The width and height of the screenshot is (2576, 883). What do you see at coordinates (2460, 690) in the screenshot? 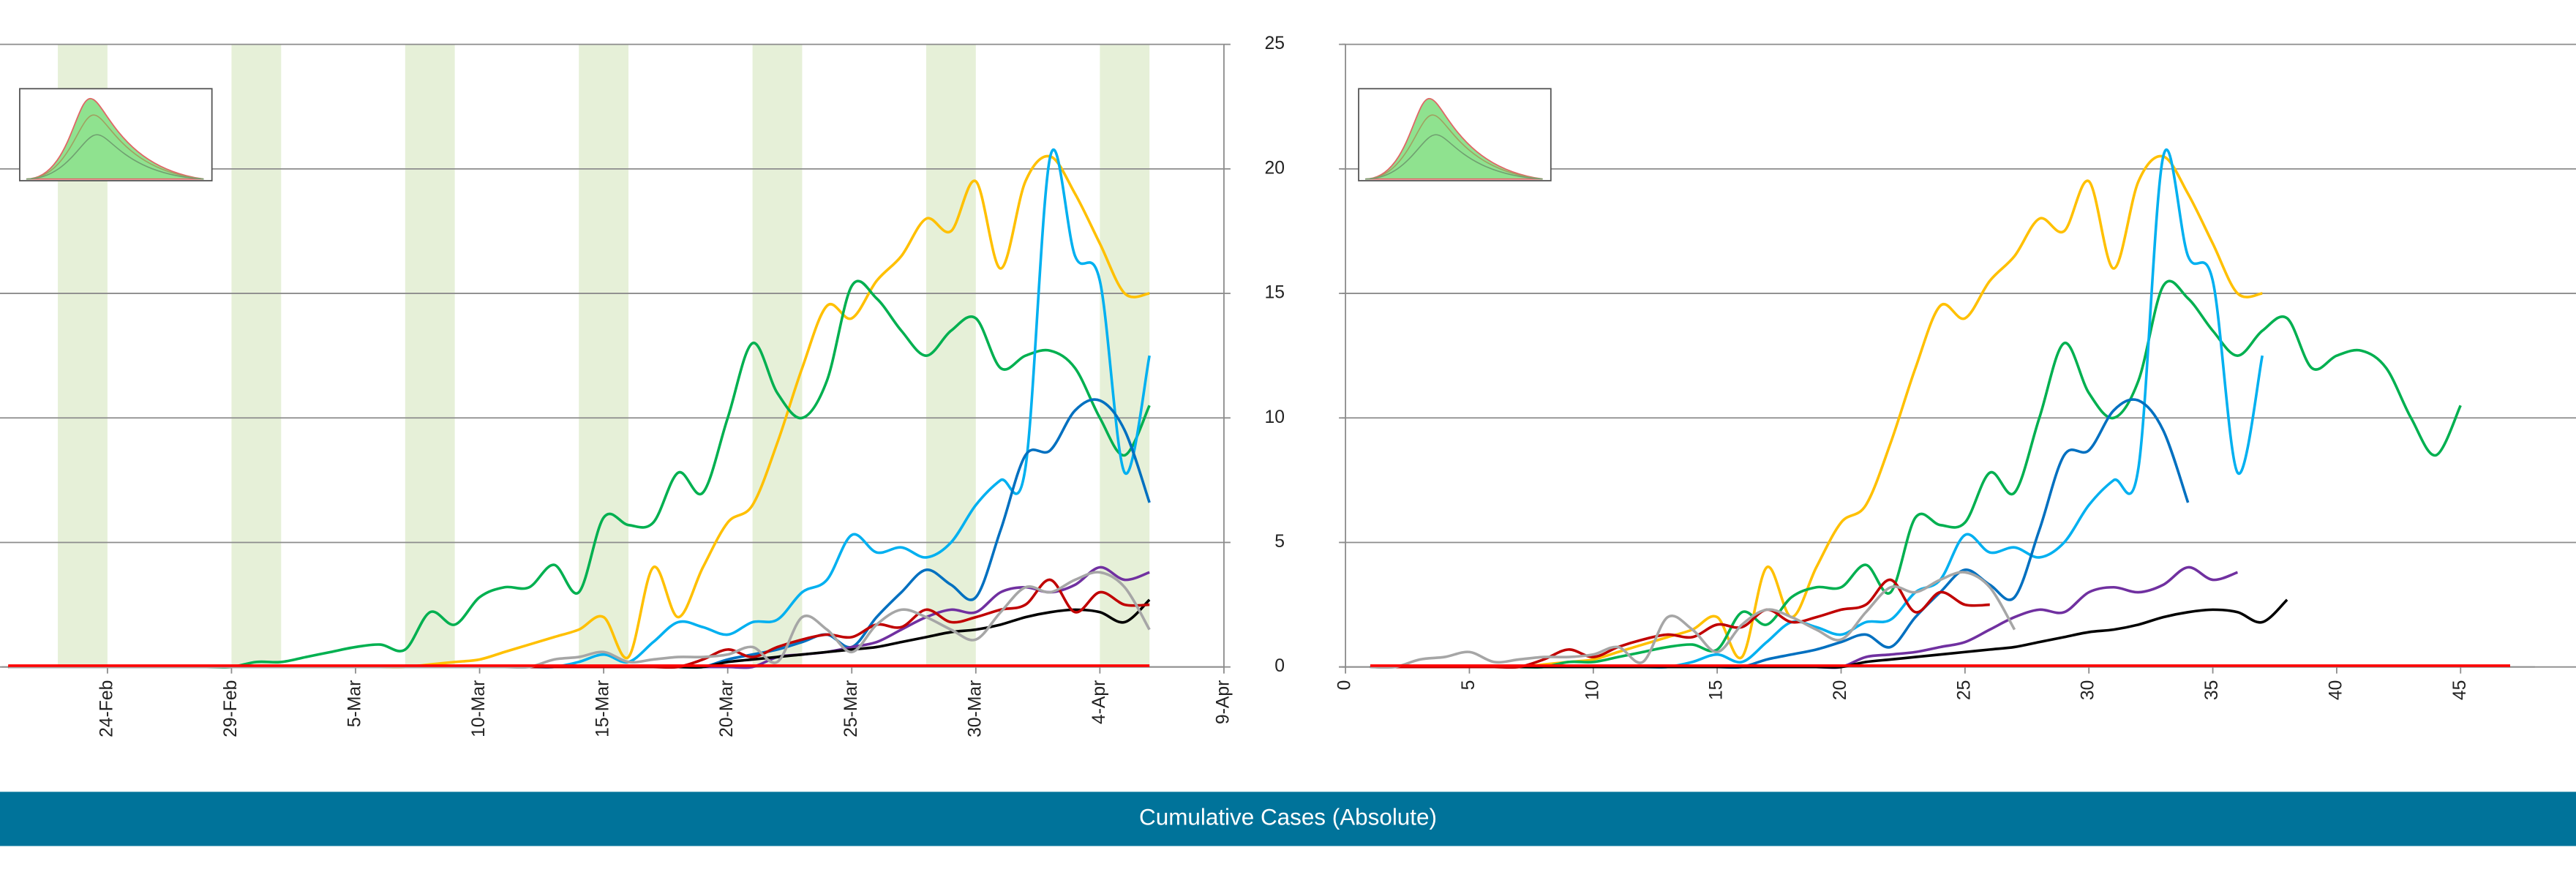
I see `x-tick-label: 45` at bounding box center [2460, 690].